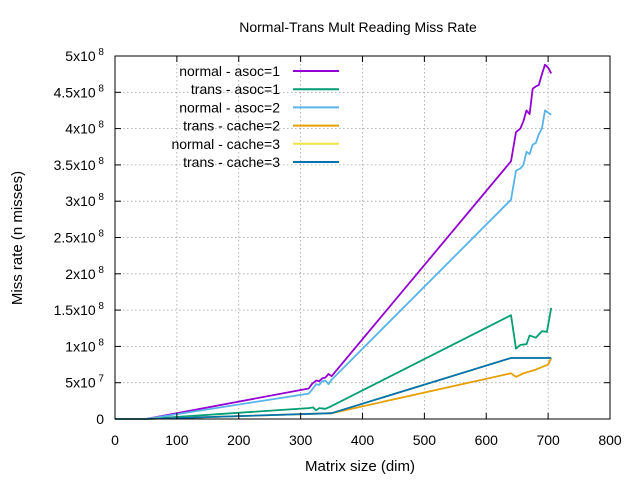 The image size is (640, 485). Describe the element at coordinates (84, 382) in the screenshot. I see `y-tick-label: 5x10 7` at that location.